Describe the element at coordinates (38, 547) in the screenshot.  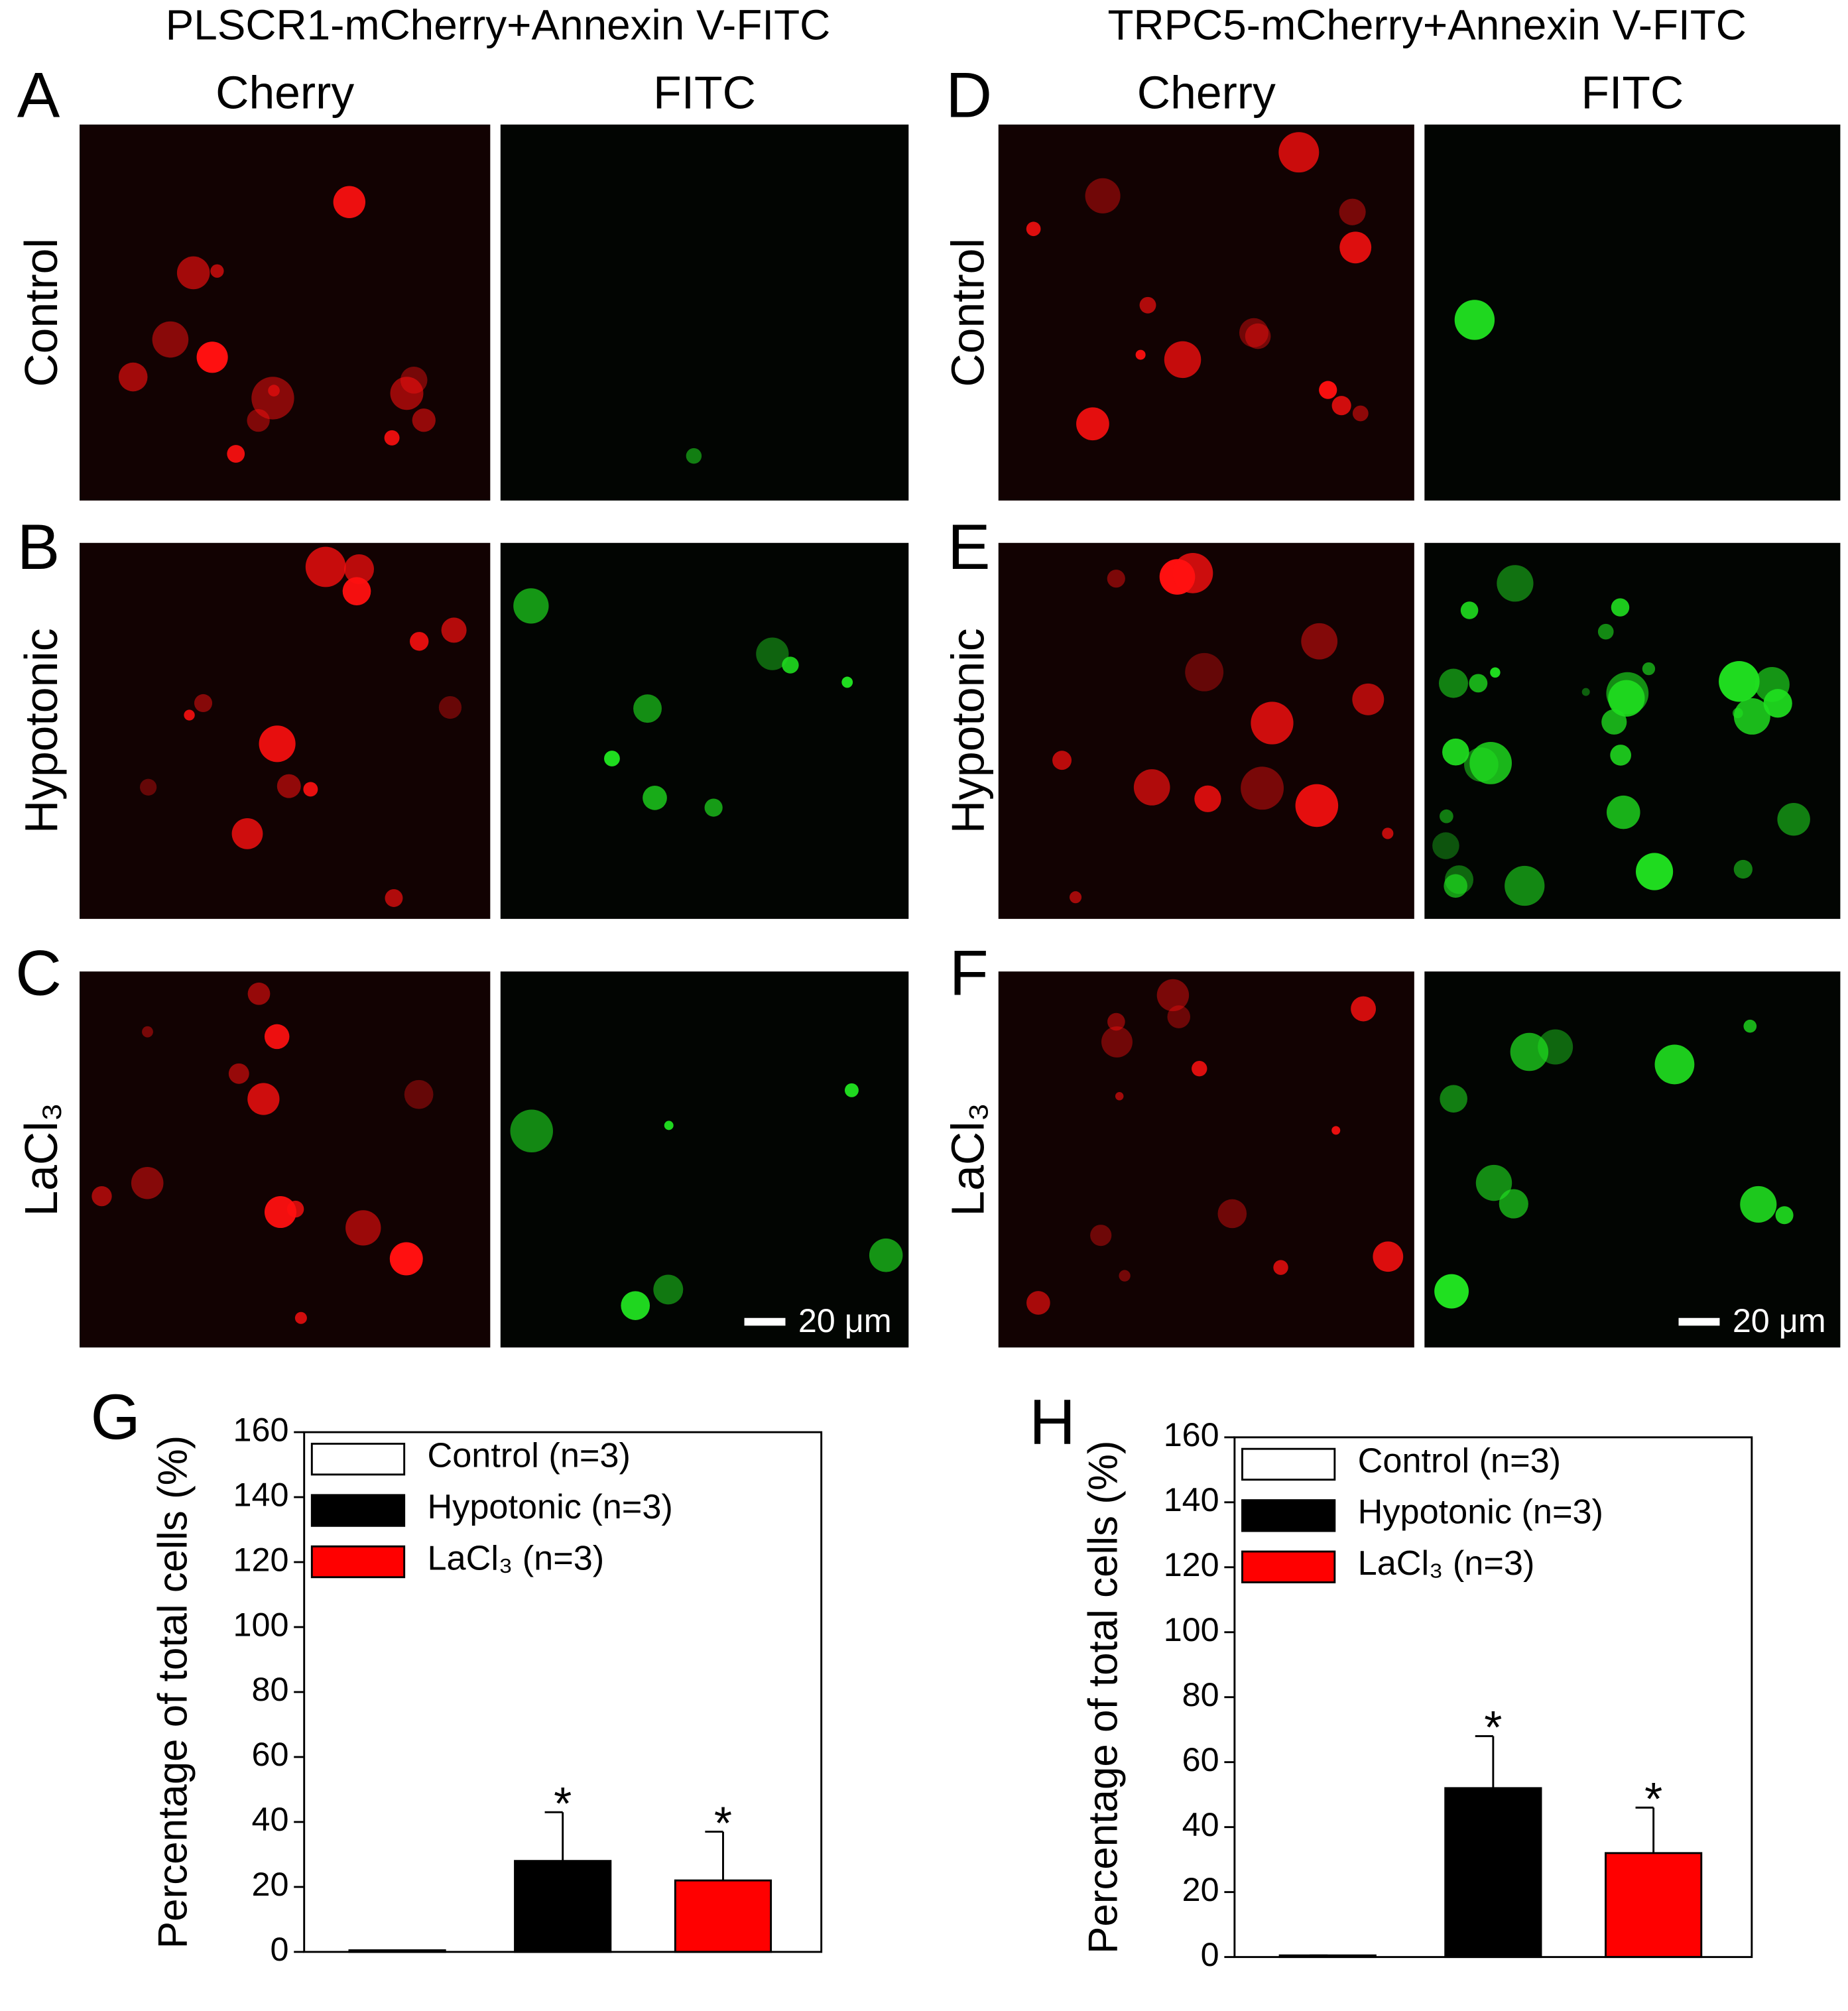
I see `panel-letter: B` at that location.